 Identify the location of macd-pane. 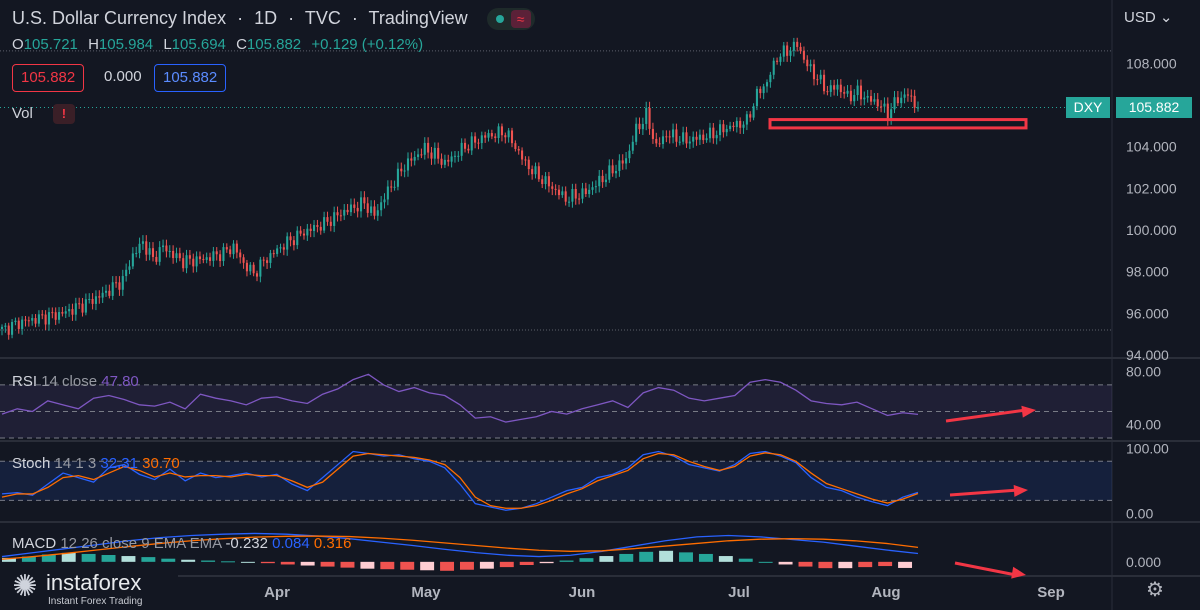
(460, 551).